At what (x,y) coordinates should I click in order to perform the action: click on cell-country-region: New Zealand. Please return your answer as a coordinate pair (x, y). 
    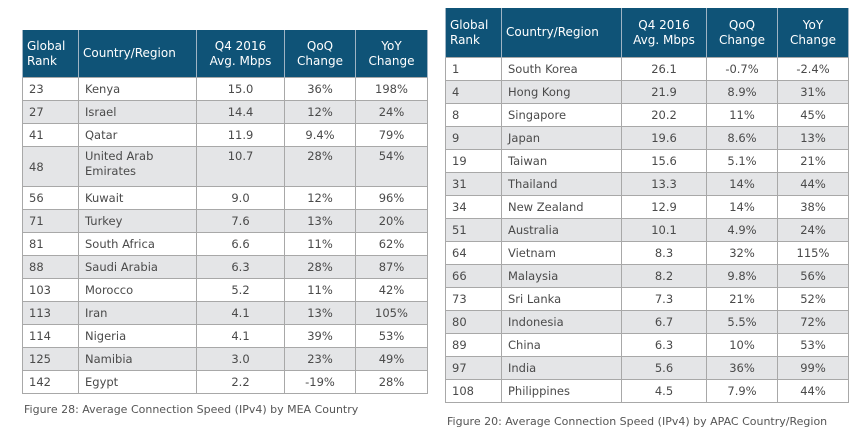
    Looking at the image, I should click on (561, 207).